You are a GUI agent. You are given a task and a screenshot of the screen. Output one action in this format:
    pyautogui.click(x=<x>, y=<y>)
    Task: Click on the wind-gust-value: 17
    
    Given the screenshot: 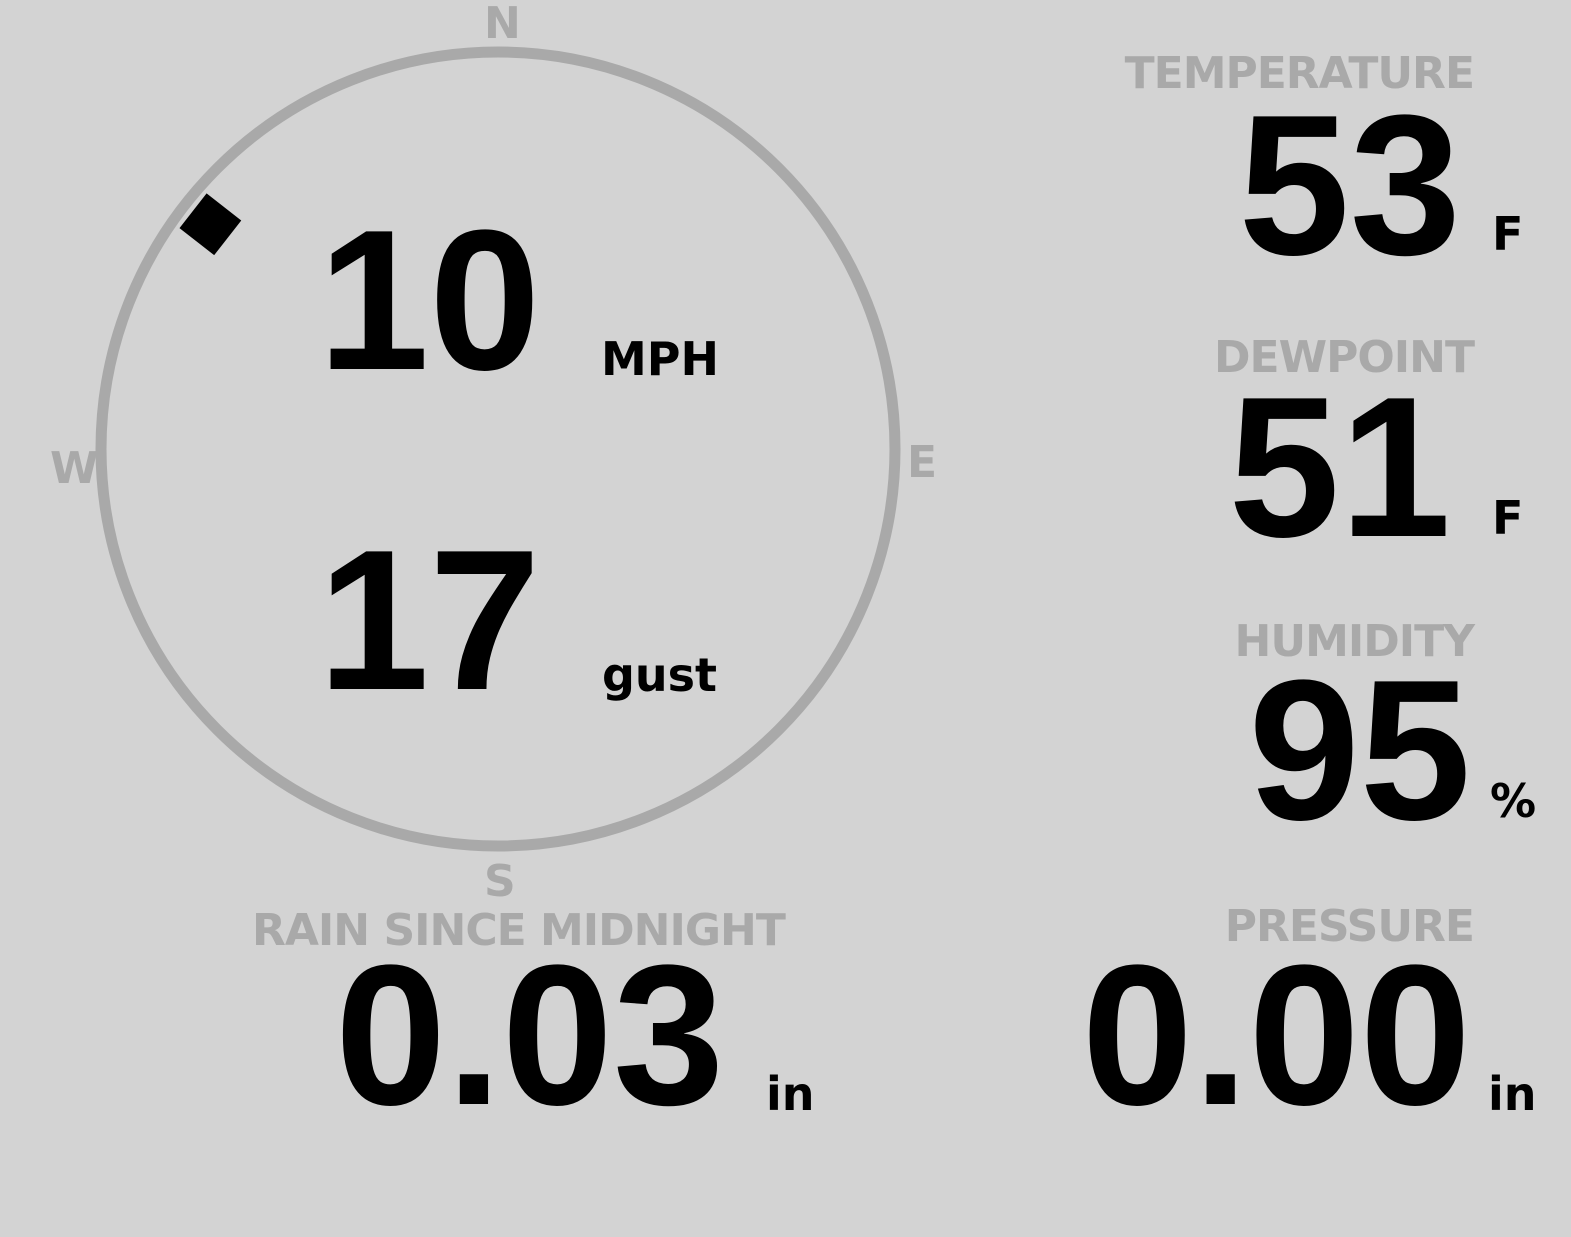 What is the action you would take?
    pyautogui.click(x=429, y=620)
    